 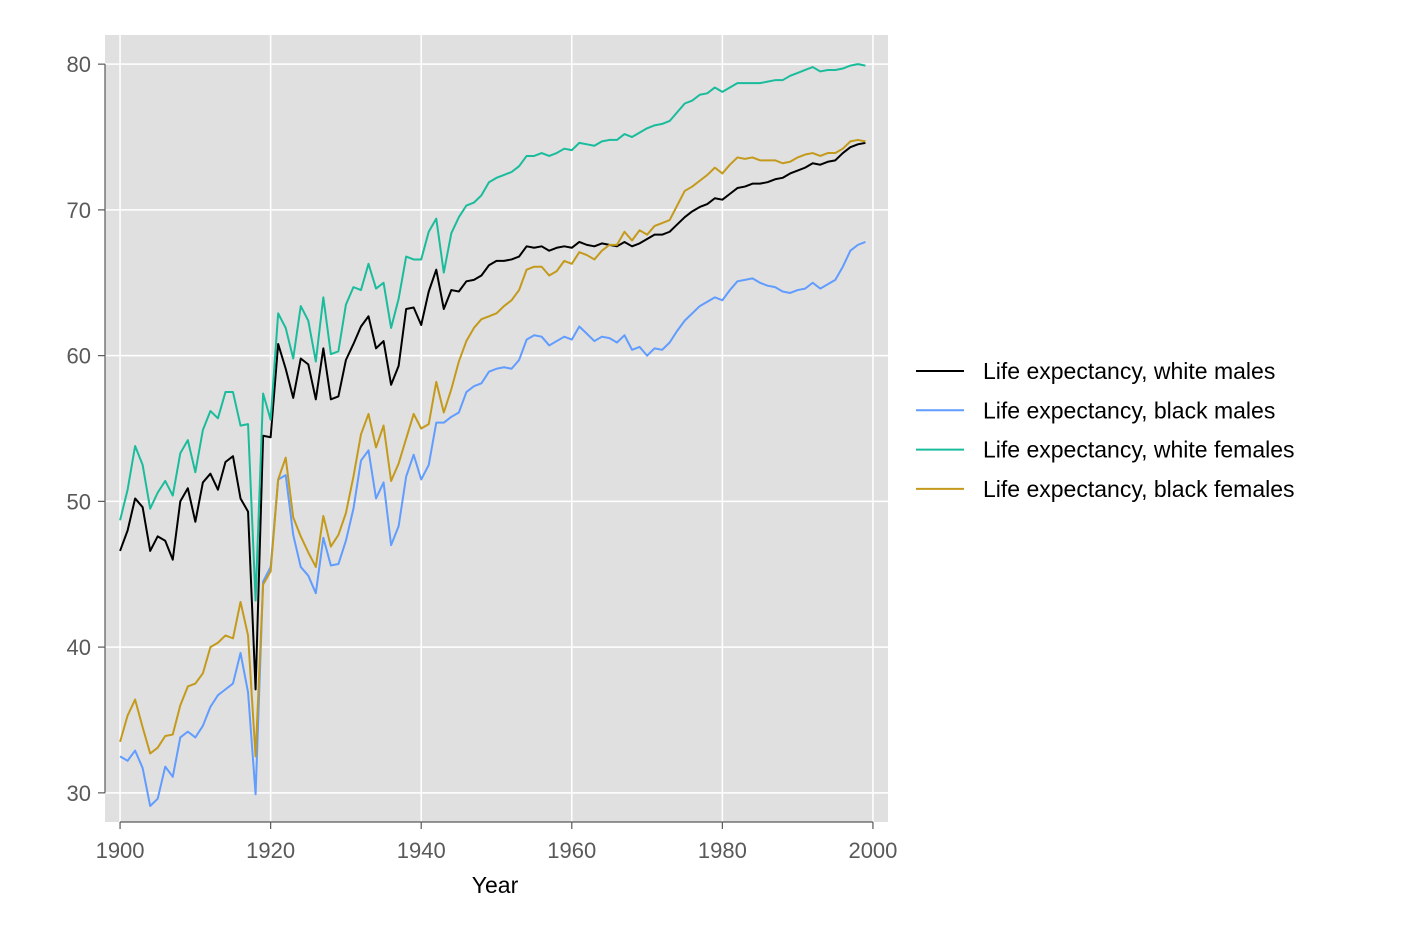 What do you see at coordinates (79, 210) in the screenshot?
I see `y-tick-label: 70` at bounding box center [79, 210].